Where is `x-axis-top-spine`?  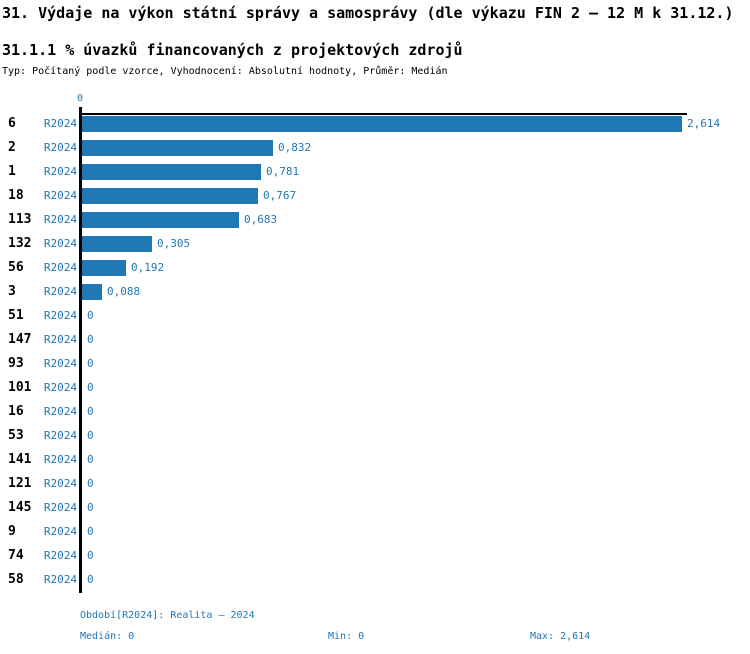 x-axis-top-spine is located at coordinates (383, 114).